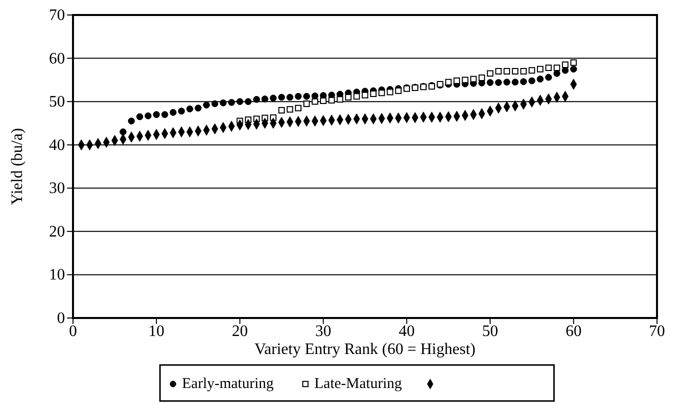 Image resolution: width=679 pixels, height=404 pixels. I want to click on legend-label: Late-Maturing, so click(358, 384).